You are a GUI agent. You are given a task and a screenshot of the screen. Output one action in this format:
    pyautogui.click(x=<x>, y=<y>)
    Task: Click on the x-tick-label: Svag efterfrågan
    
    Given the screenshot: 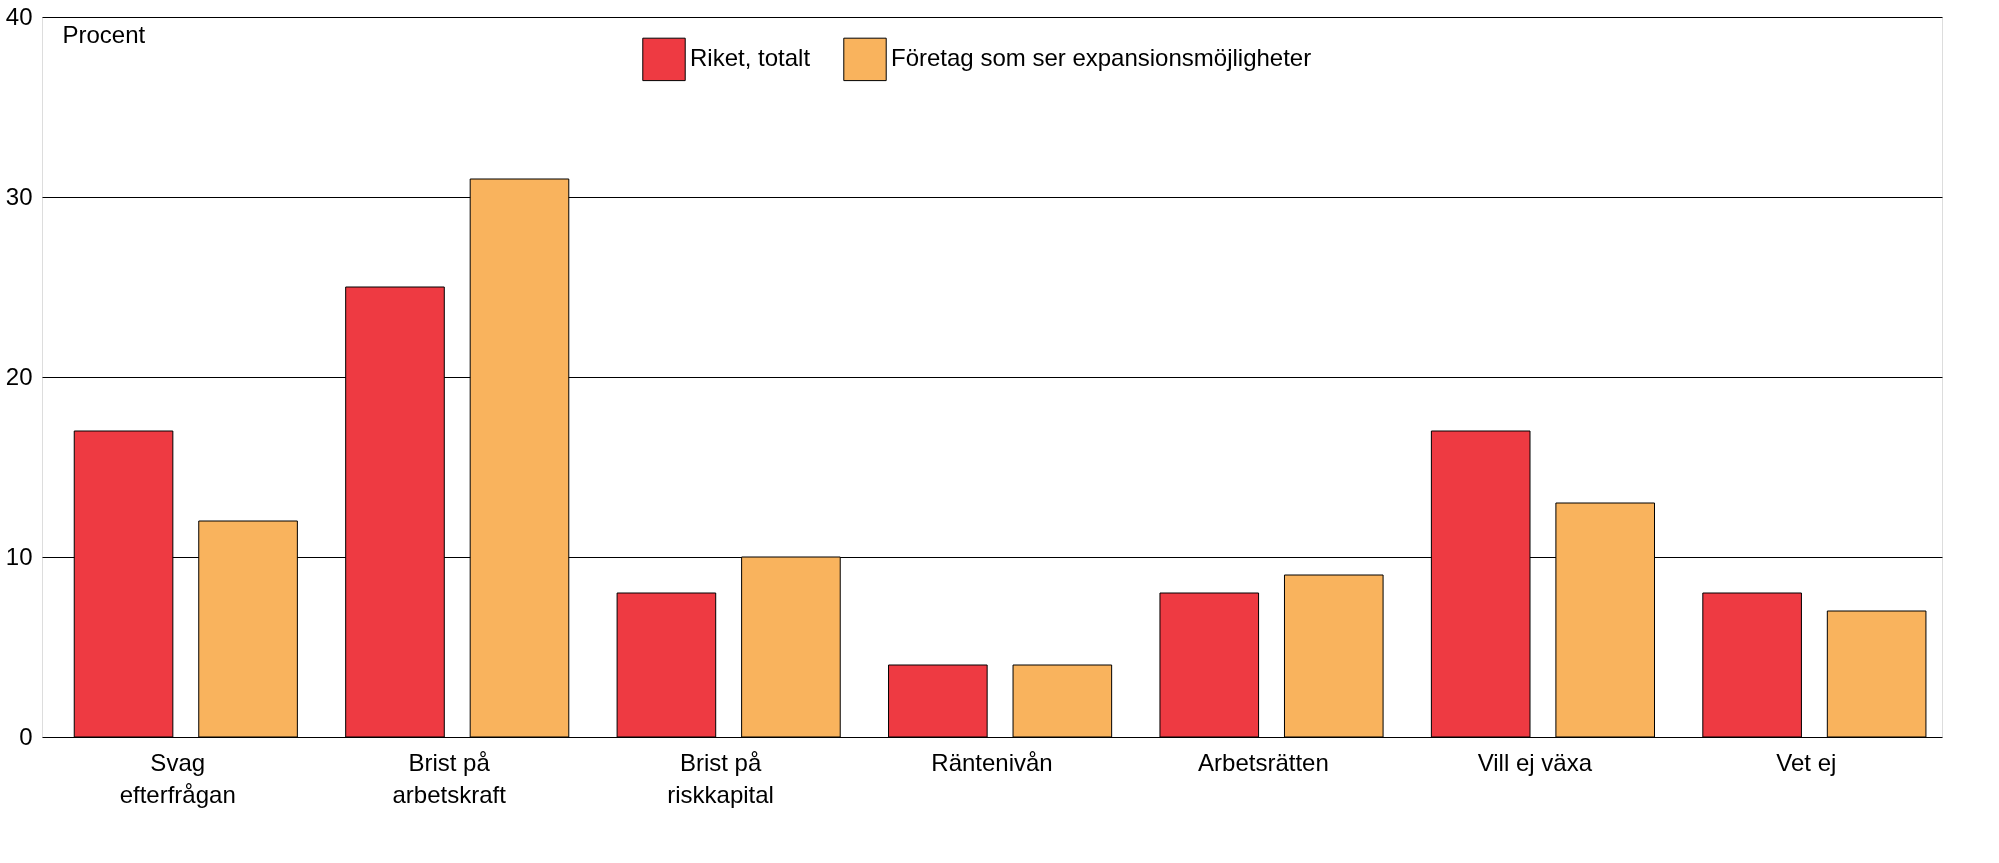 What is the action you would take?
    pyautogui.click(x=177, y=778)
    